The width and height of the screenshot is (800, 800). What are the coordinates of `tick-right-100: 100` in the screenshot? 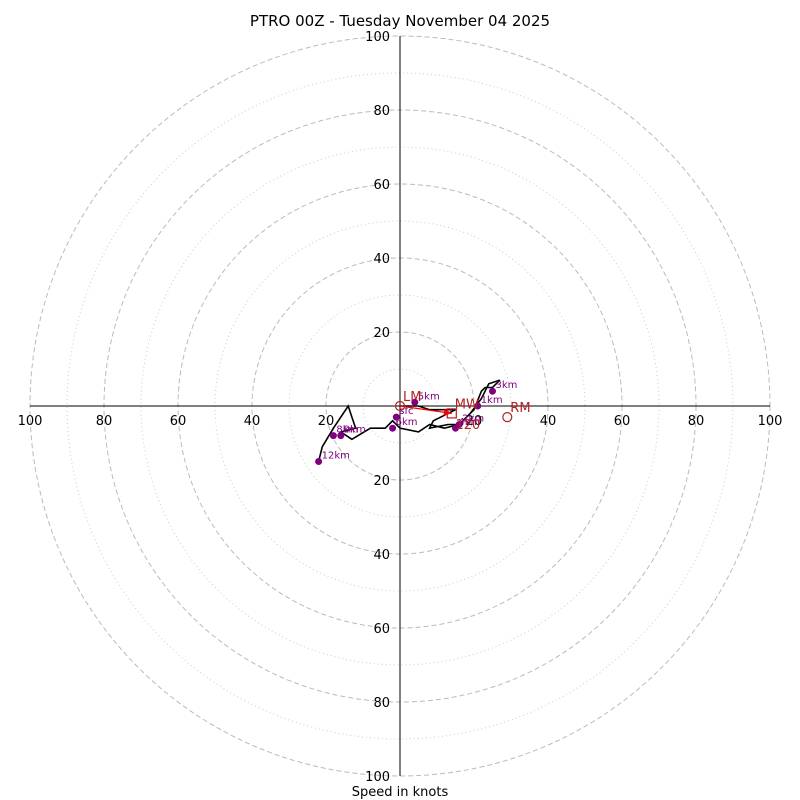 It's located at (770, 421).